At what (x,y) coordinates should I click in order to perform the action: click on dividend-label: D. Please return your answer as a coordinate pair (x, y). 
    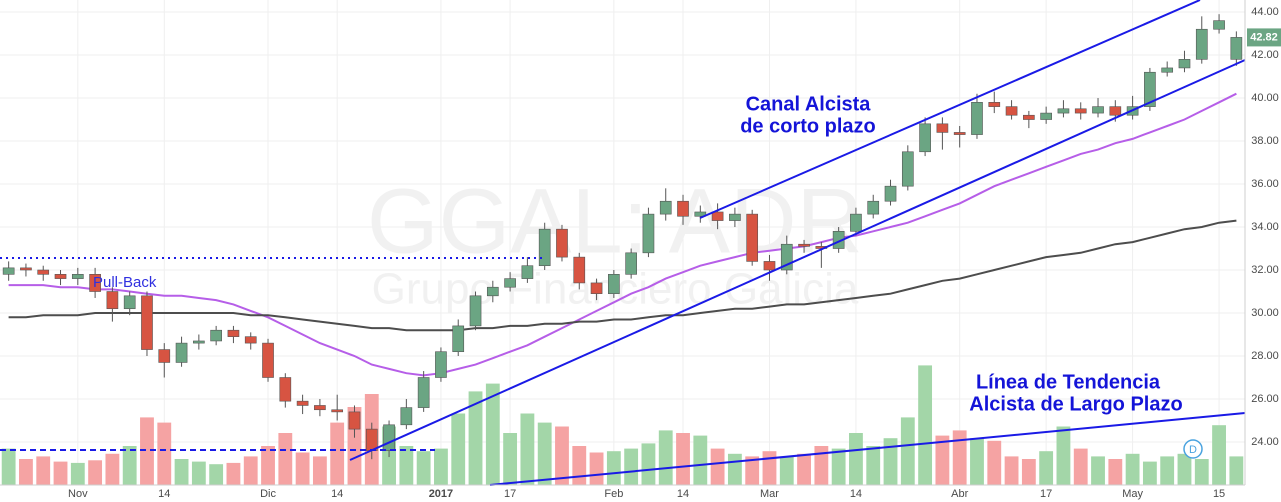
    Looking at the image, I should click on (1193, 450).